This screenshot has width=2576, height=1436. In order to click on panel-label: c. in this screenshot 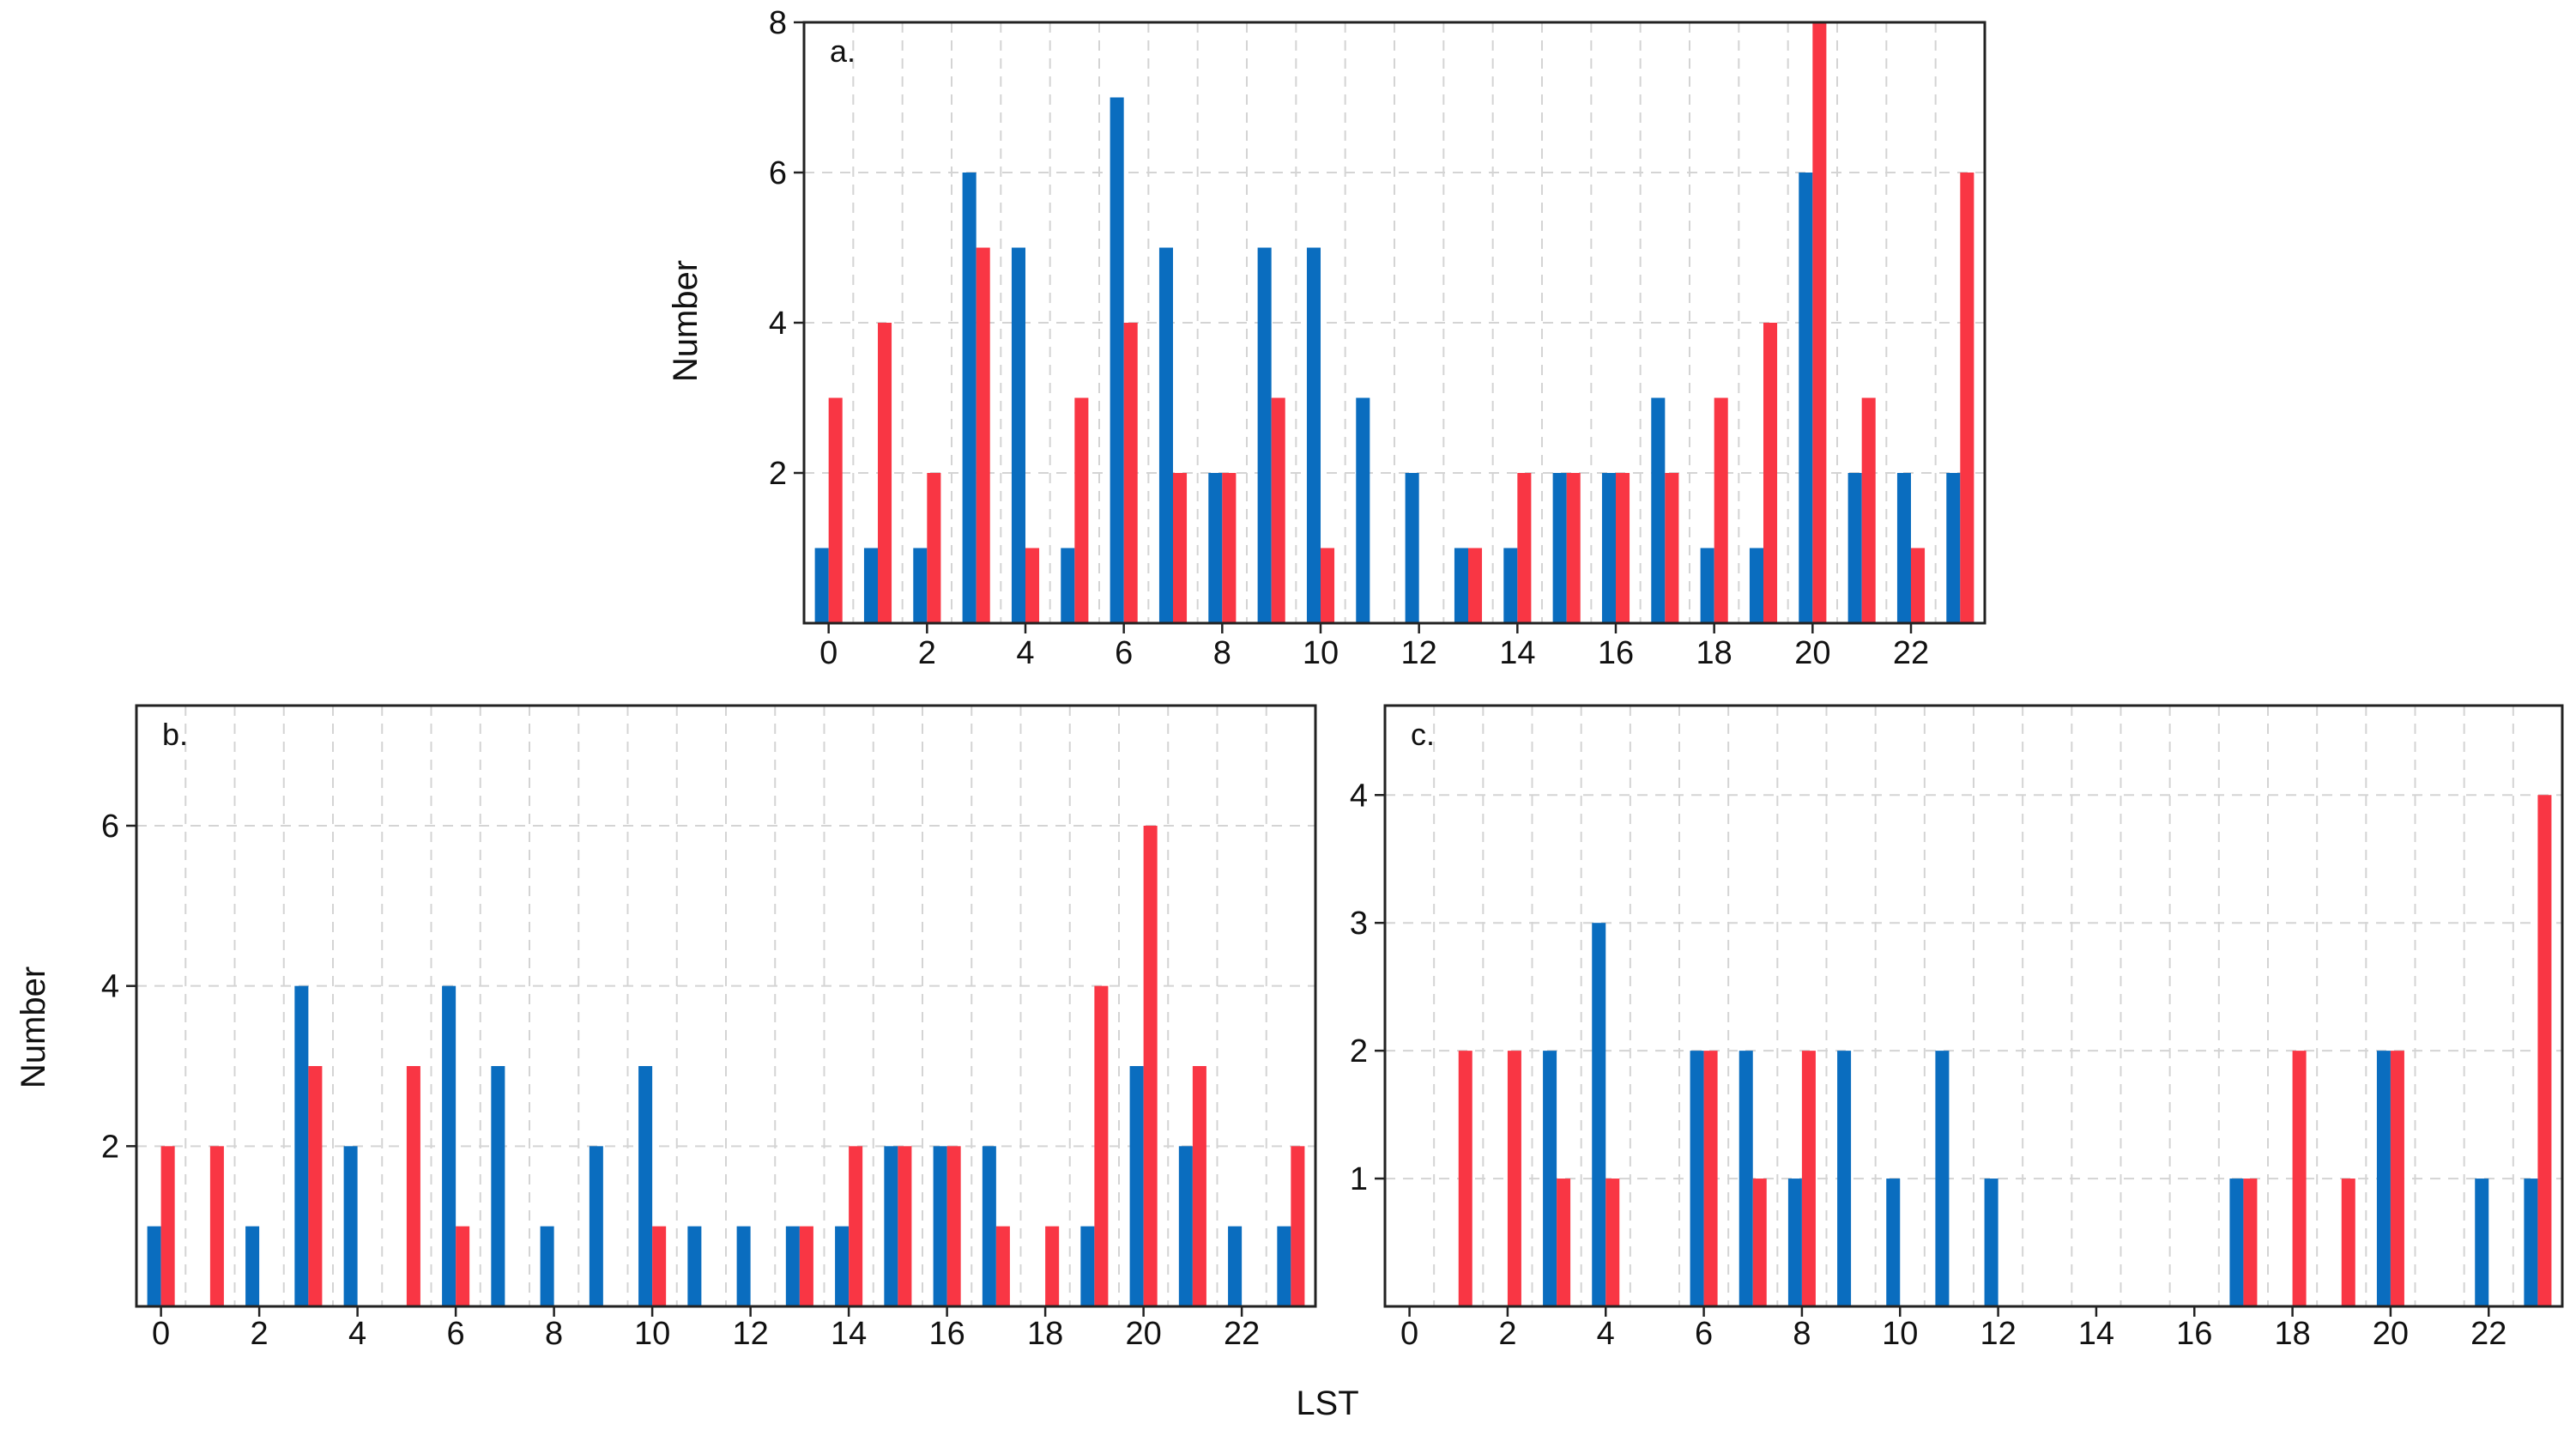, I will do `click(1423, 734)`.